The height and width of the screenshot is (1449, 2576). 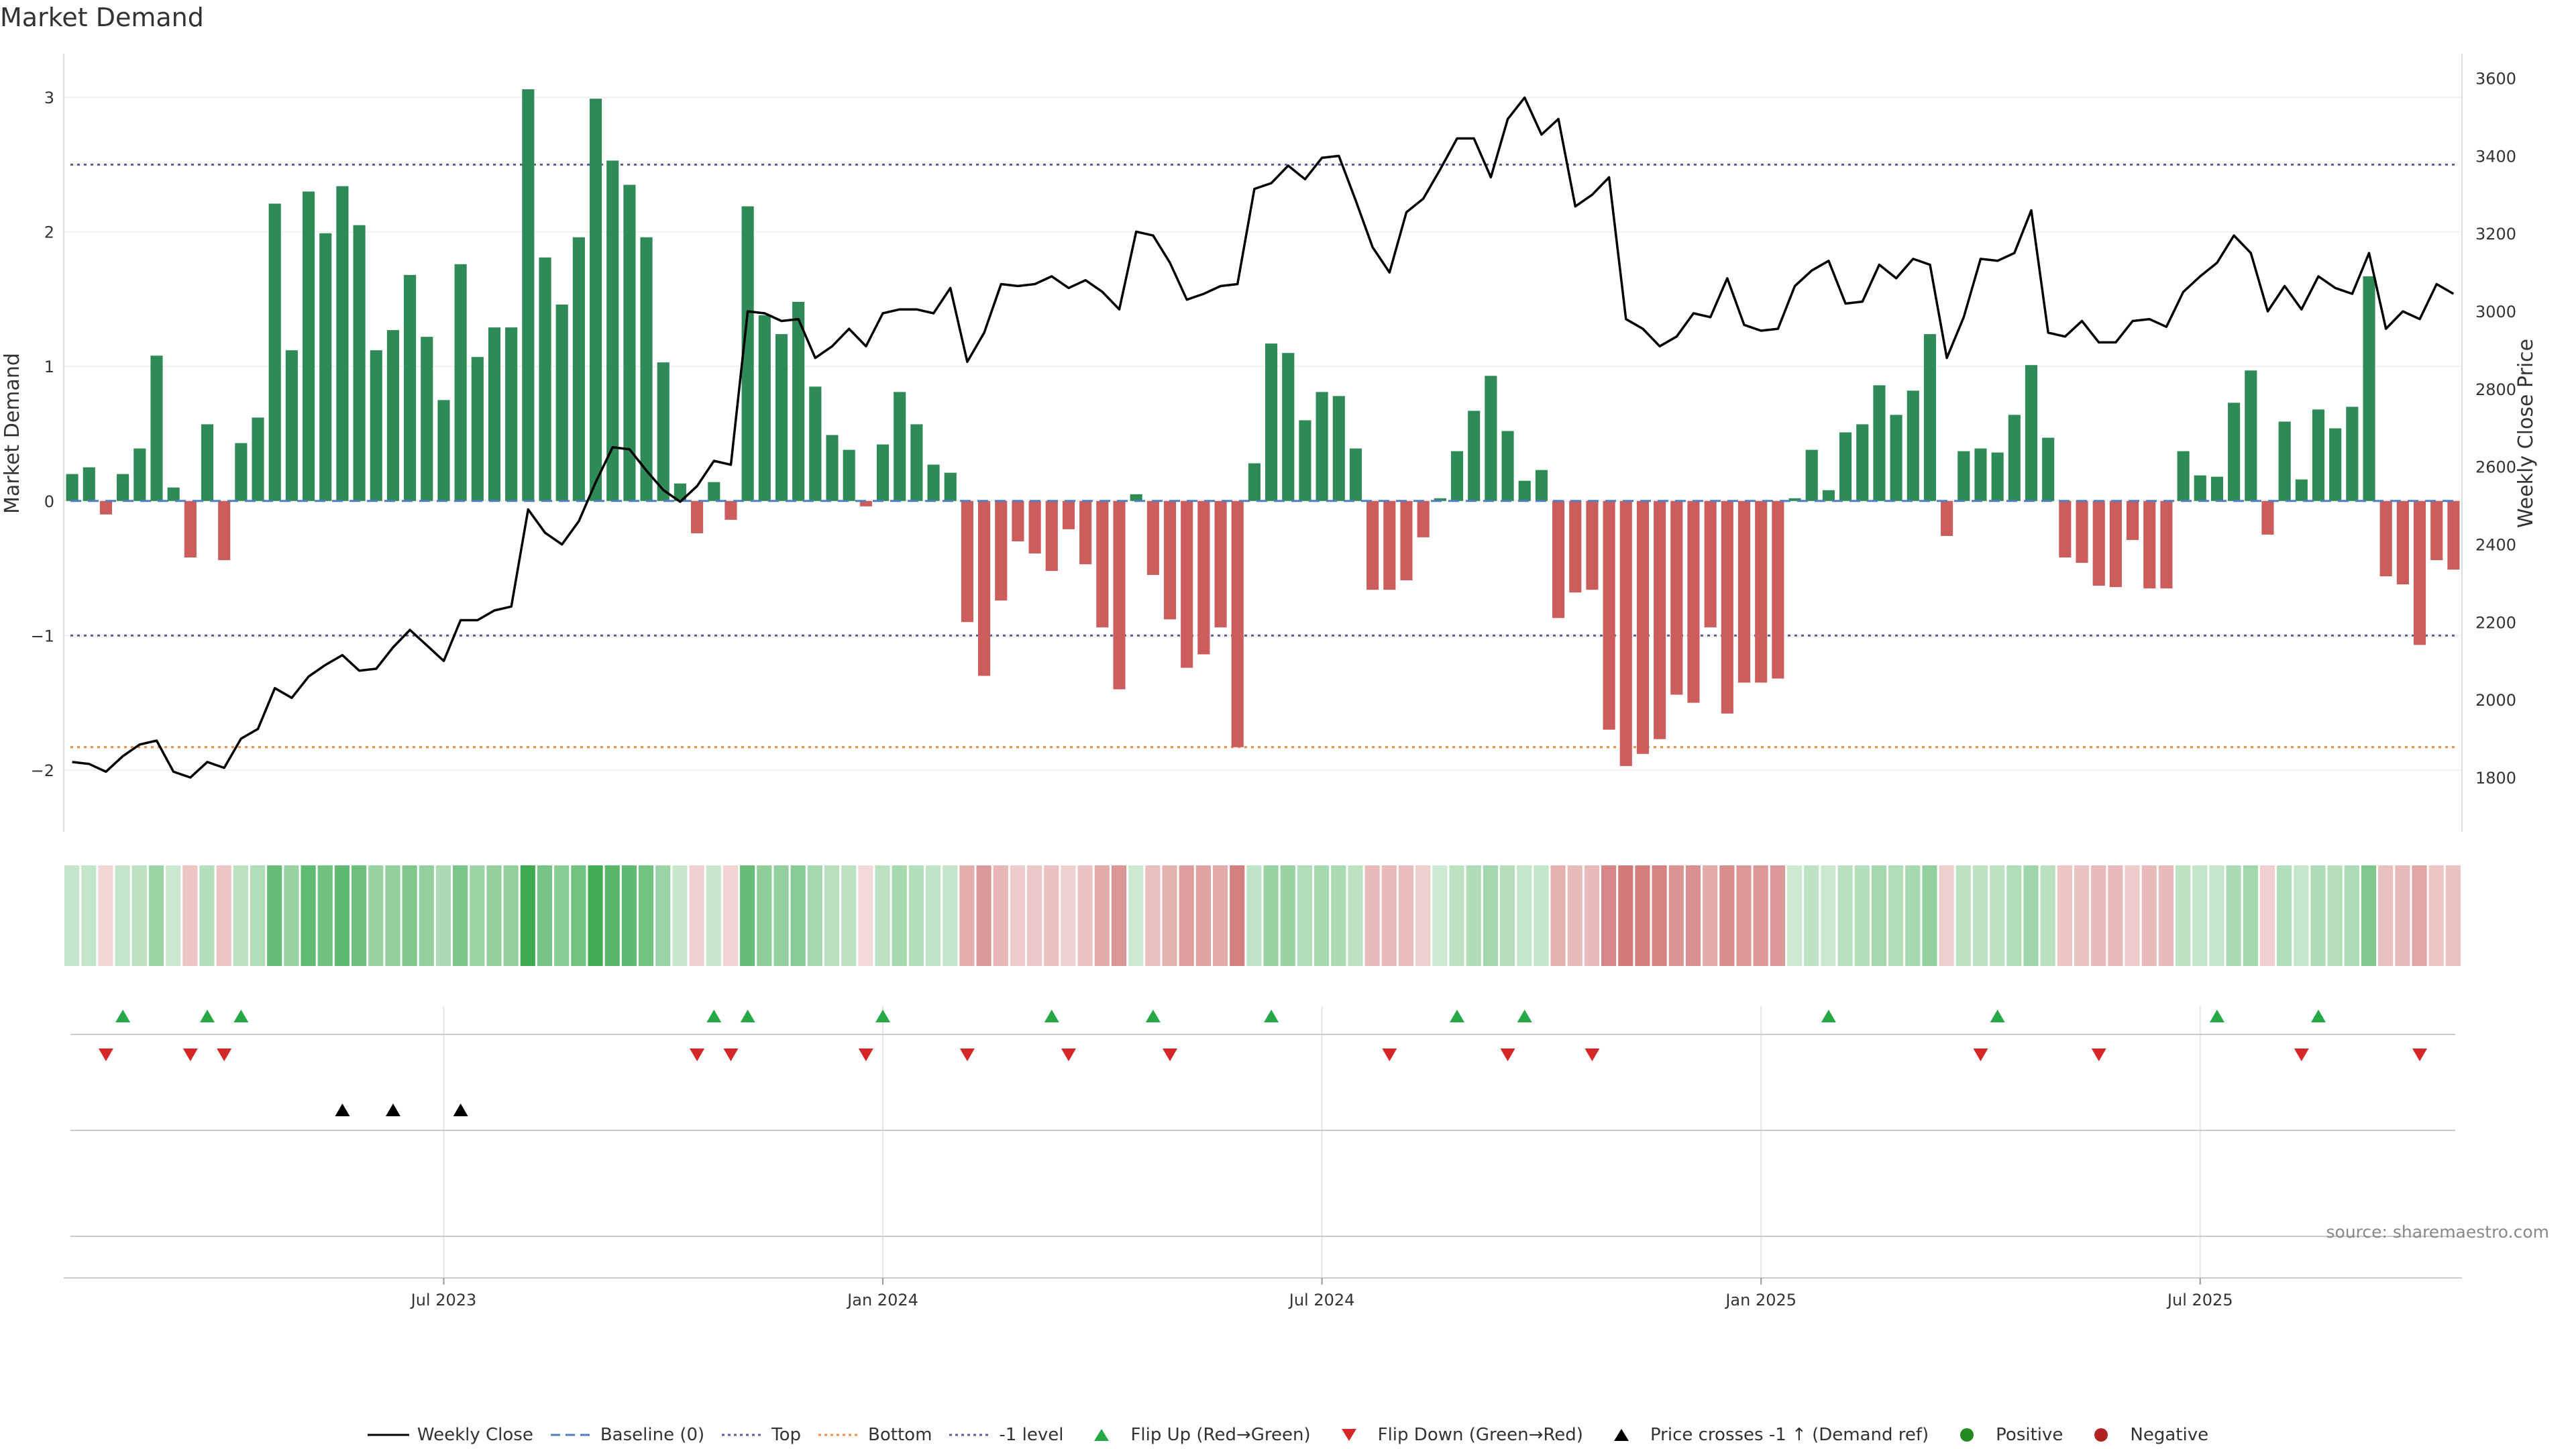 I want to click on legend-item-weekly-close: Weekly Close, so click(x=450, y=1435).